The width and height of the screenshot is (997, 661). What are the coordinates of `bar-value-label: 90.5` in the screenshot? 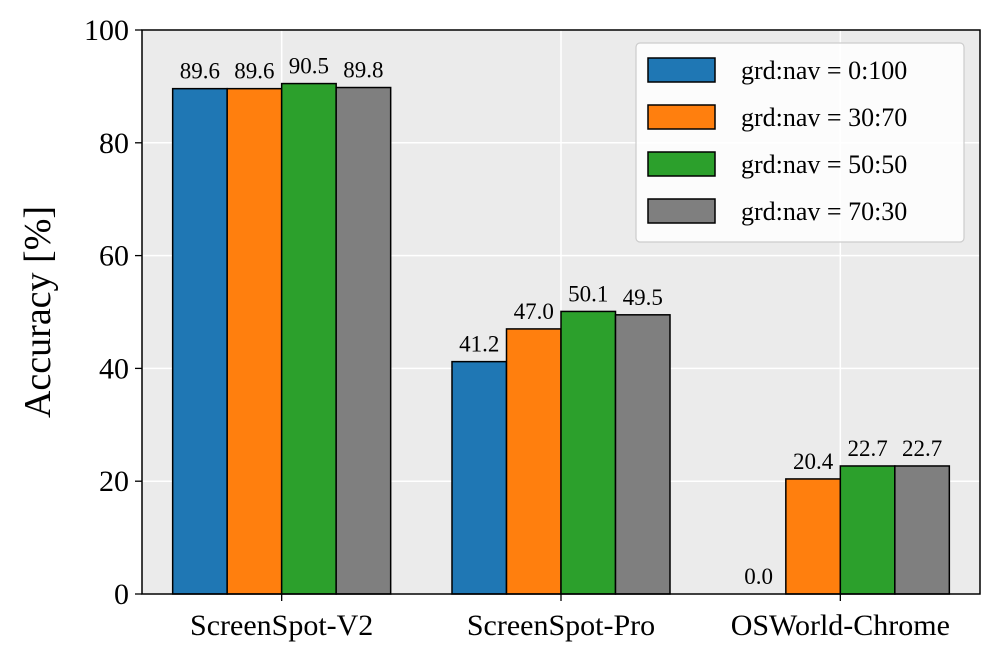 It's located at (309, 66).